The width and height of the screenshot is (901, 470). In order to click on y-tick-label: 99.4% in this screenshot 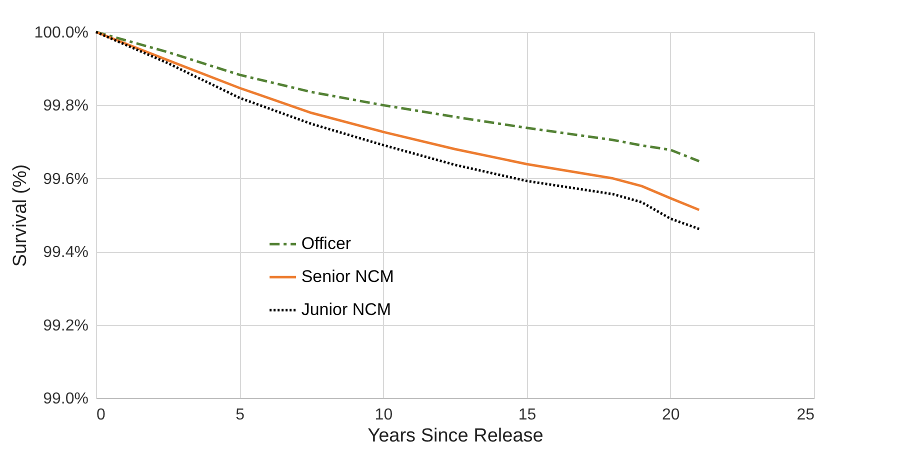, I will do `click(65, 253)`.